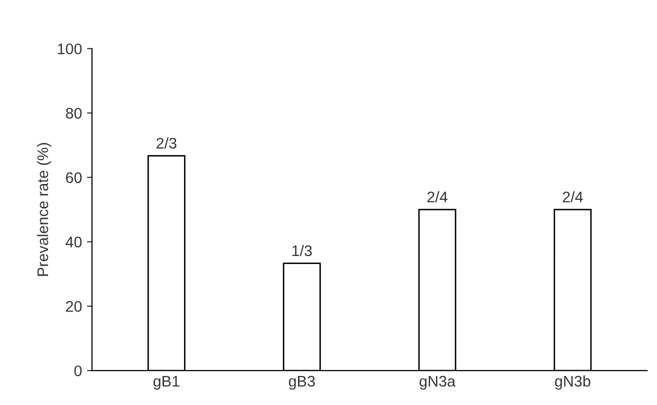  Describe the element at coordinates (302, 250) in the screenshot. I see `annotation: 1/3` at that location.